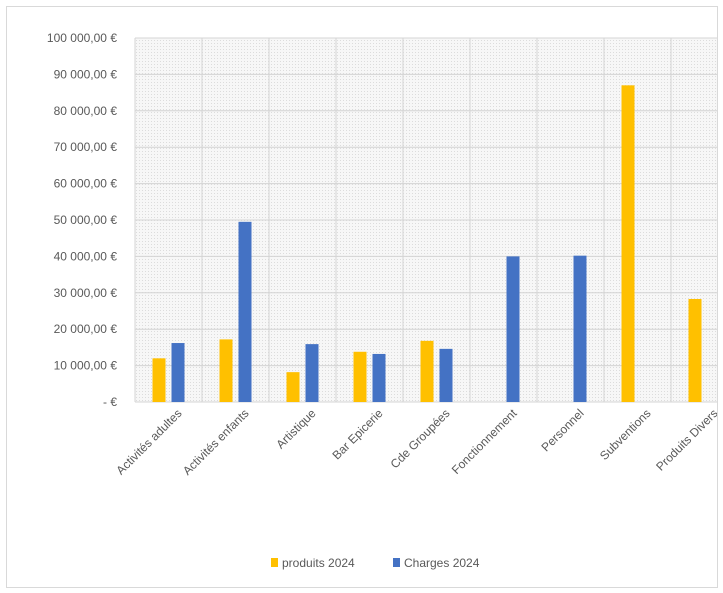 This screenshot has width=723, height=593. What do you see at coordinates (625, 434) in the screenshot?
I see `x-category-label: Subventions` at bounding box center [625, 434].